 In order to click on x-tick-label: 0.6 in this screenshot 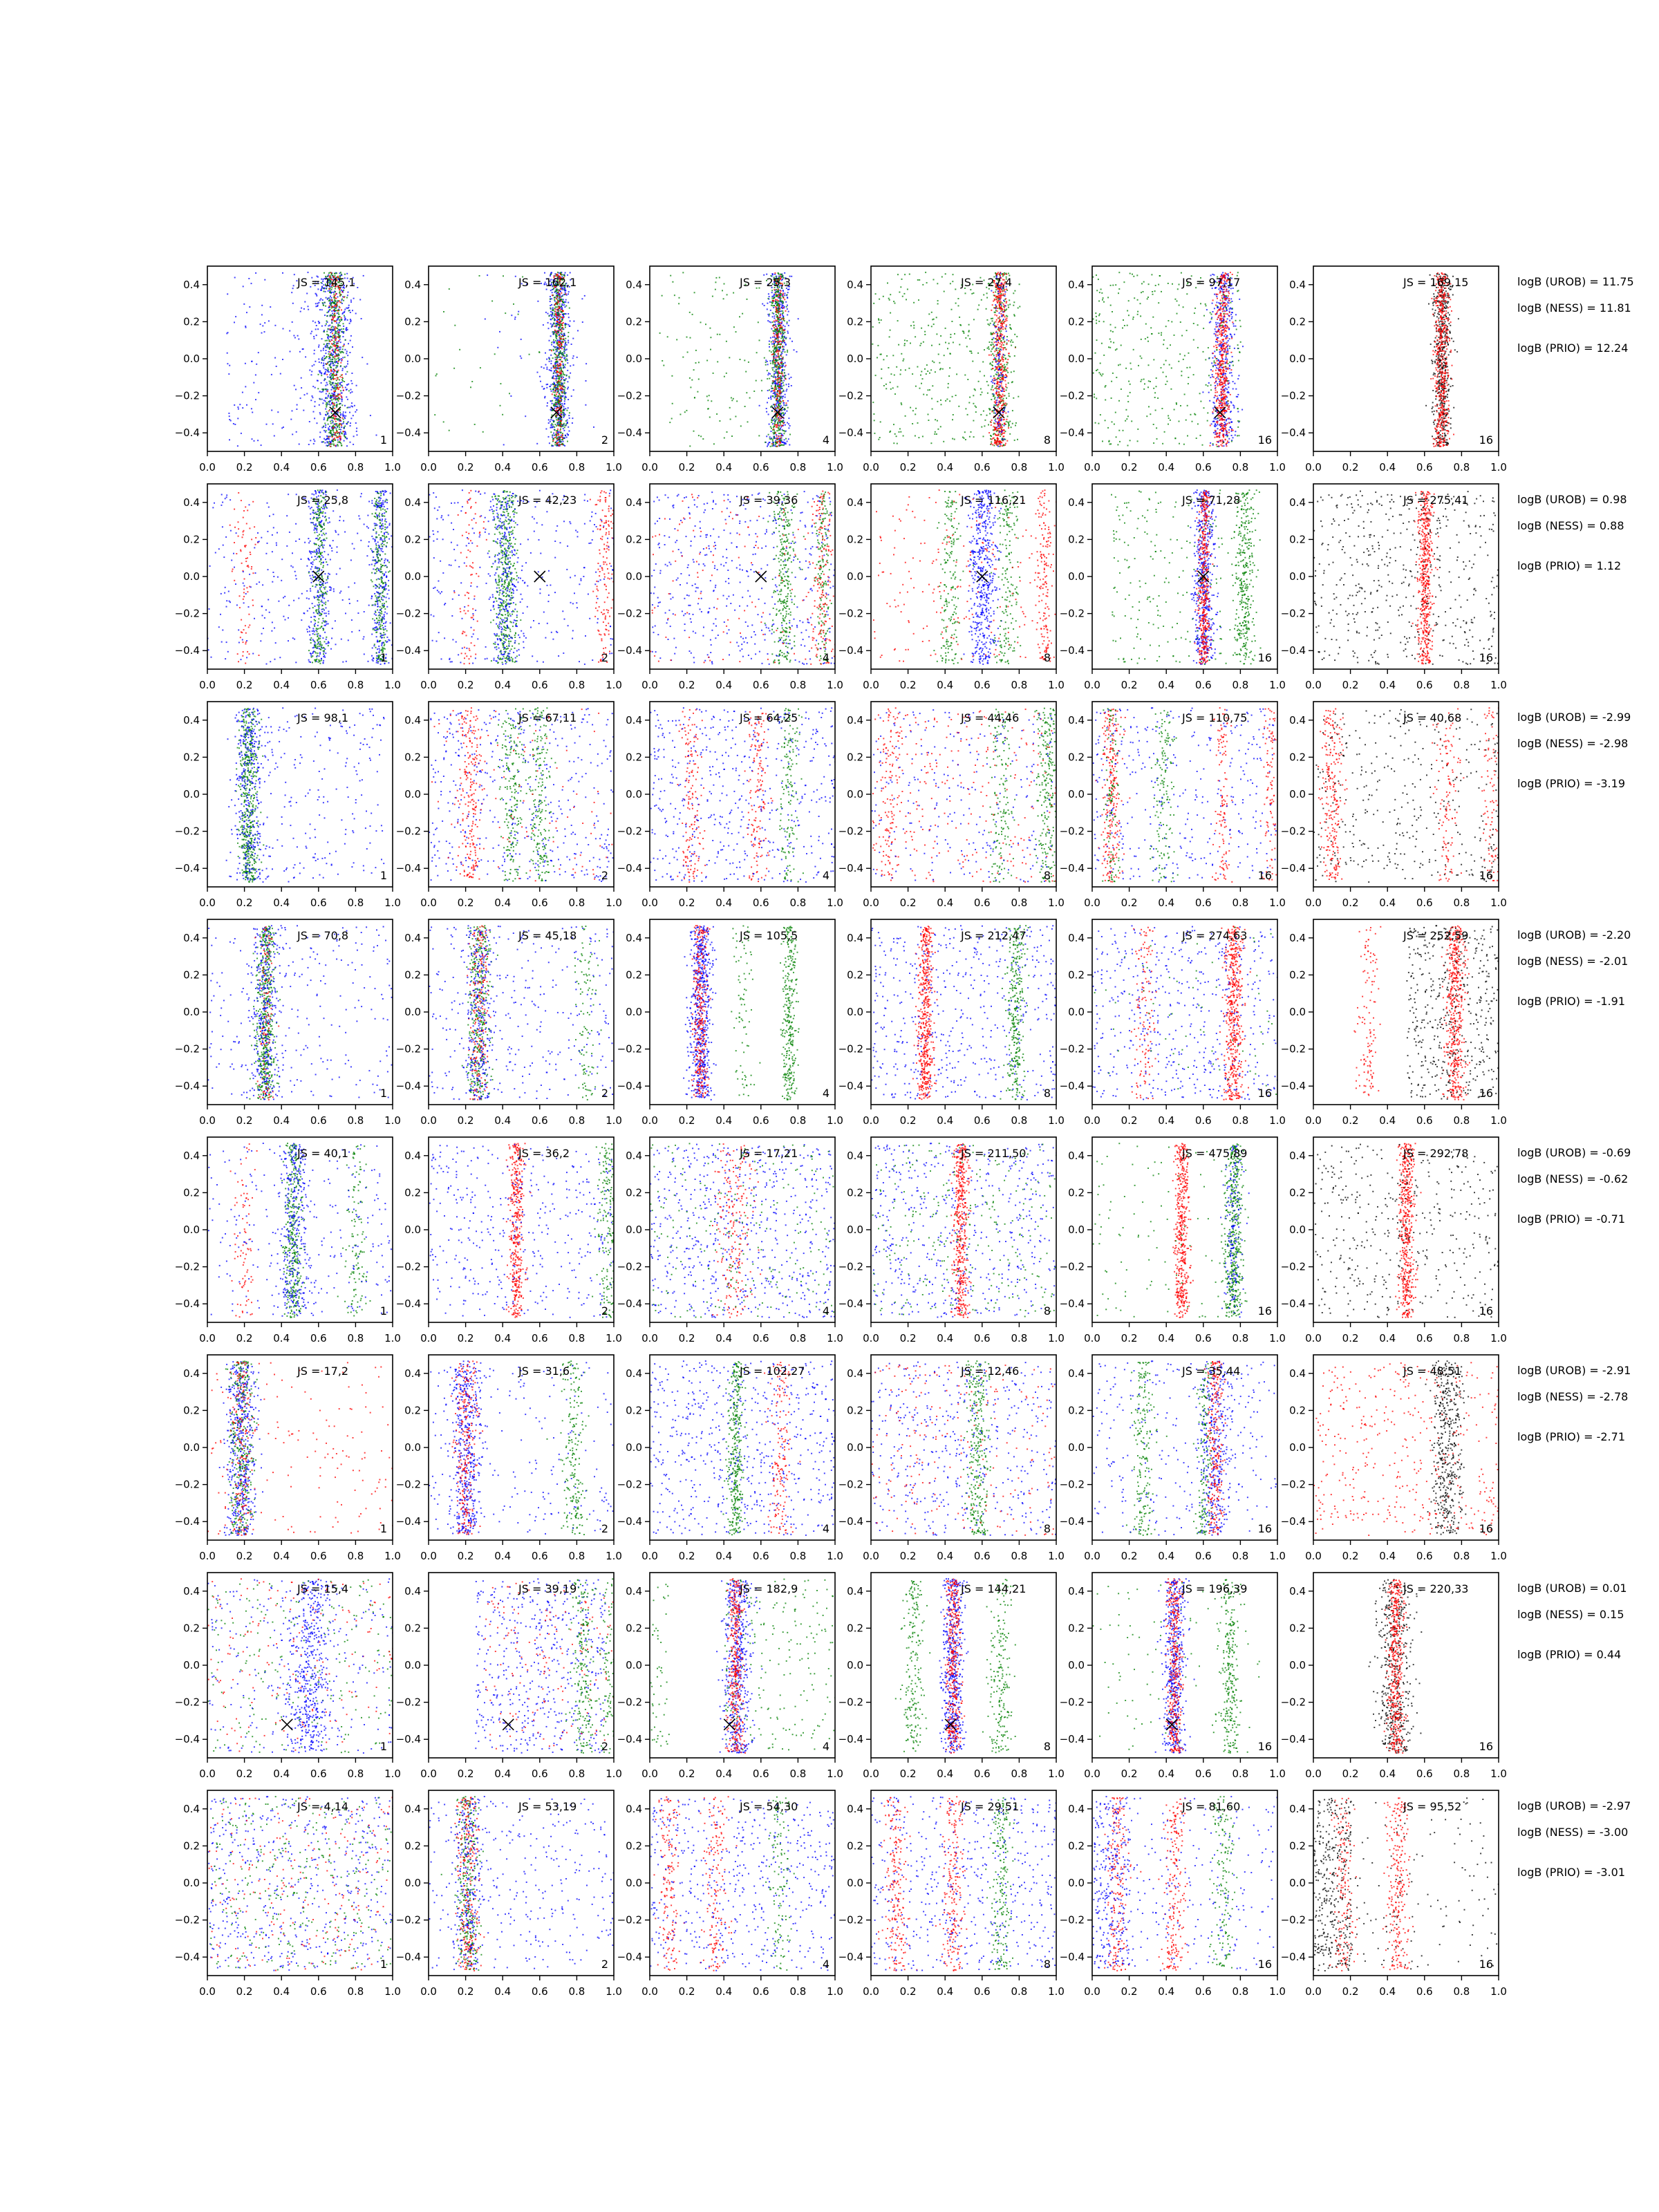, I will do `click(540, 467)`.